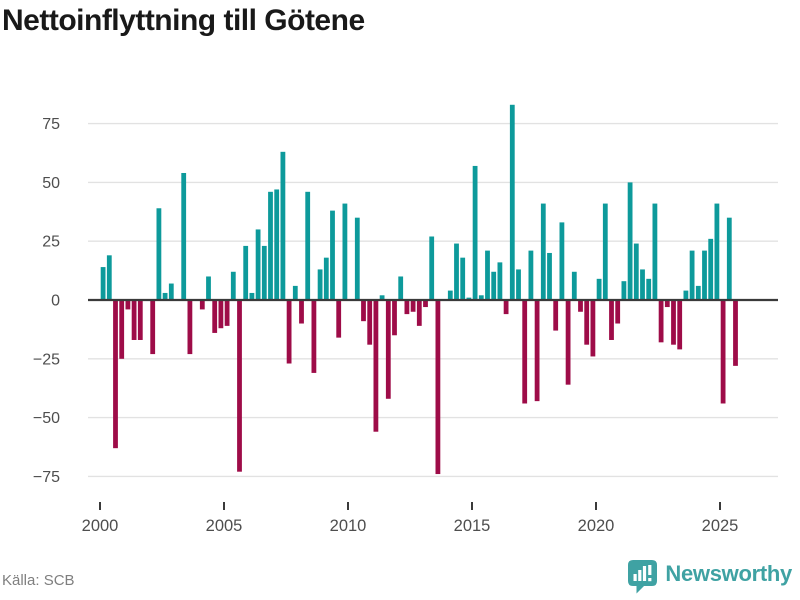 This screenshot has width=800, height=600. Describe the element at coordinates (472, 526) in the screenshot. I see `x-tick-label: 2015` at that location.